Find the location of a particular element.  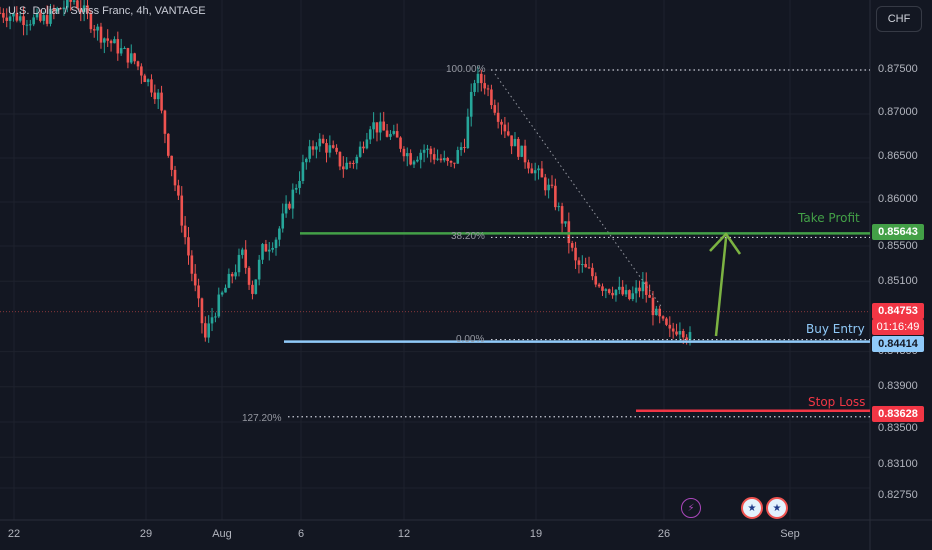

price-tick: 0.87500 is located at coordinates (898, 69).